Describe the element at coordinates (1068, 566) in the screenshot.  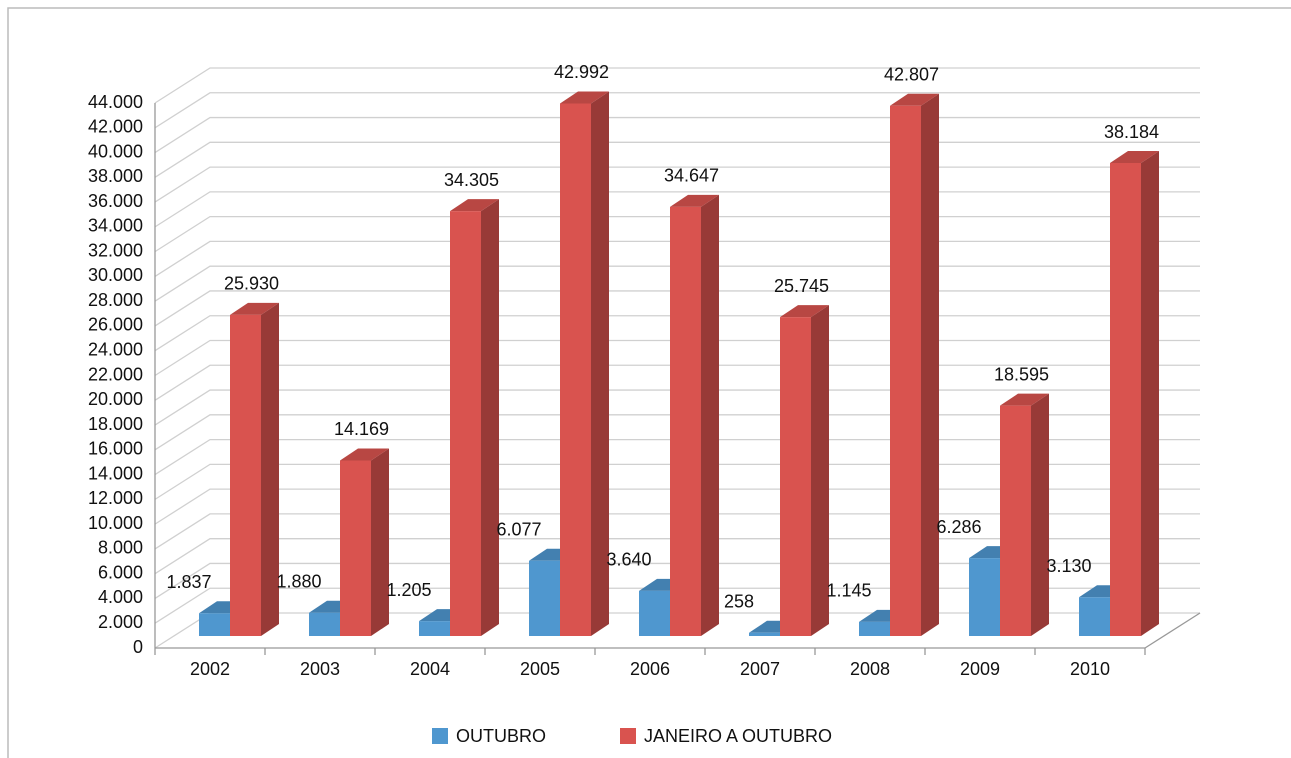
I see `value-label: 3.130` at that location.